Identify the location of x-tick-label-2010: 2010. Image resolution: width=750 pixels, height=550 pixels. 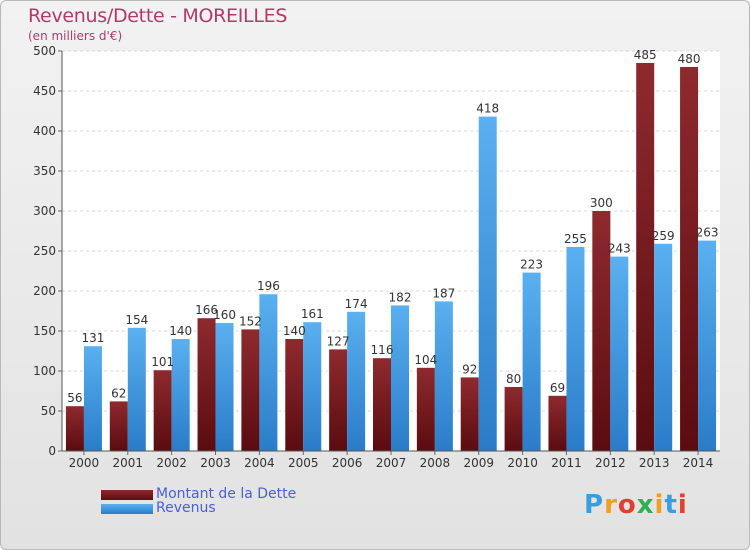
(522, 463).